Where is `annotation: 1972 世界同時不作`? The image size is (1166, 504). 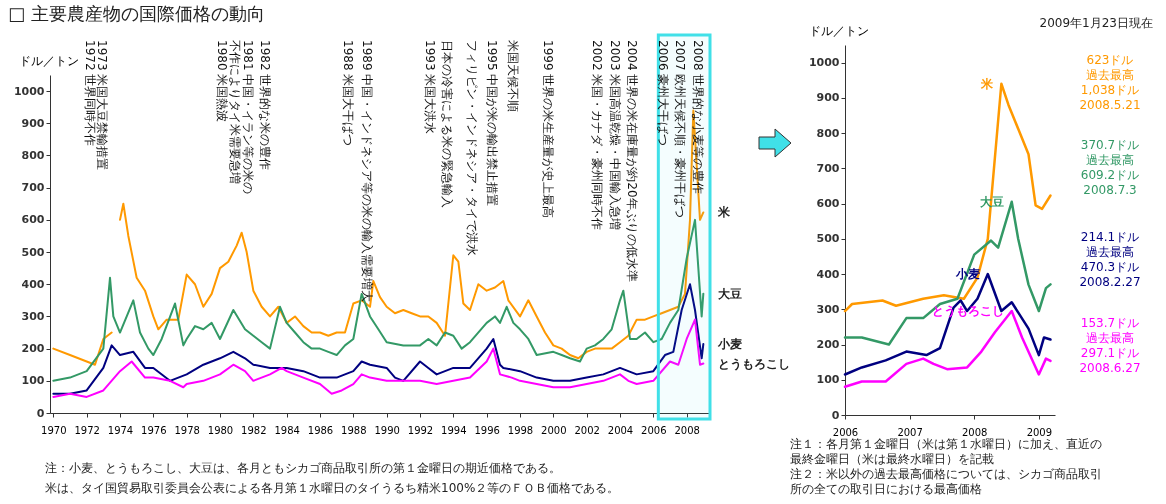
annotation: 1972 世界同時不作 is located at coordinates (90, 93).